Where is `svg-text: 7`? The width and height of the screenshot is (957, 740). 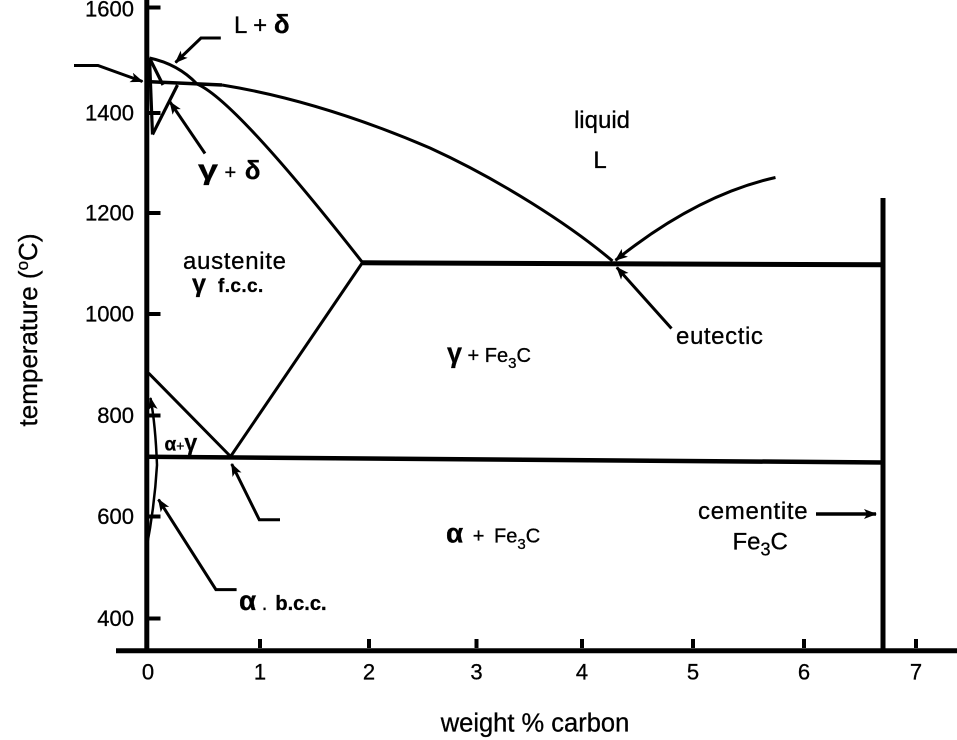 svg-text: 7 is located at coordinates (916, 672).